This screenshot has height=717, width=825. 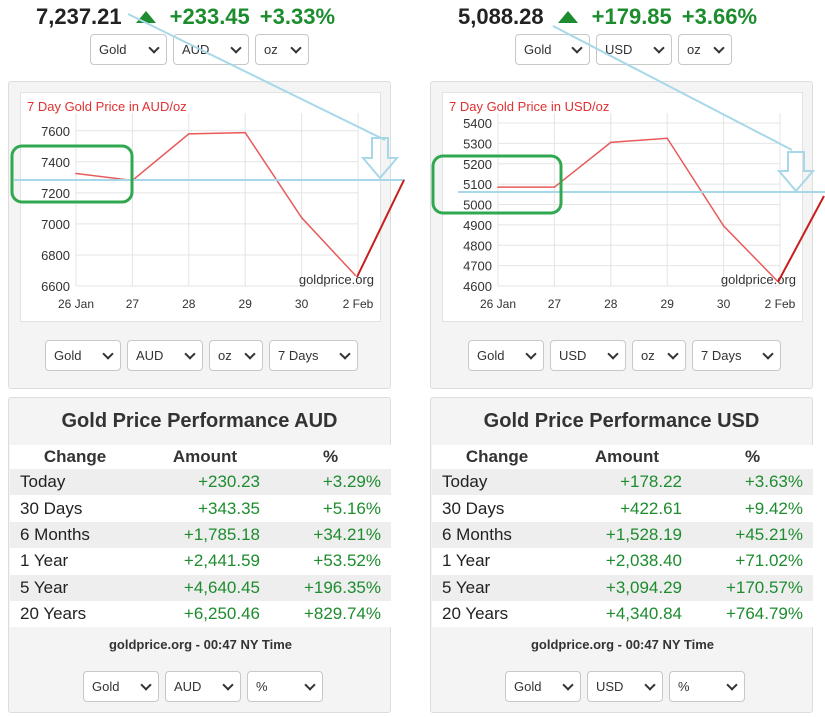 I want to click on performance-footer: goldprice.org - 00:47 NY Time, so click(x=622, y=644).